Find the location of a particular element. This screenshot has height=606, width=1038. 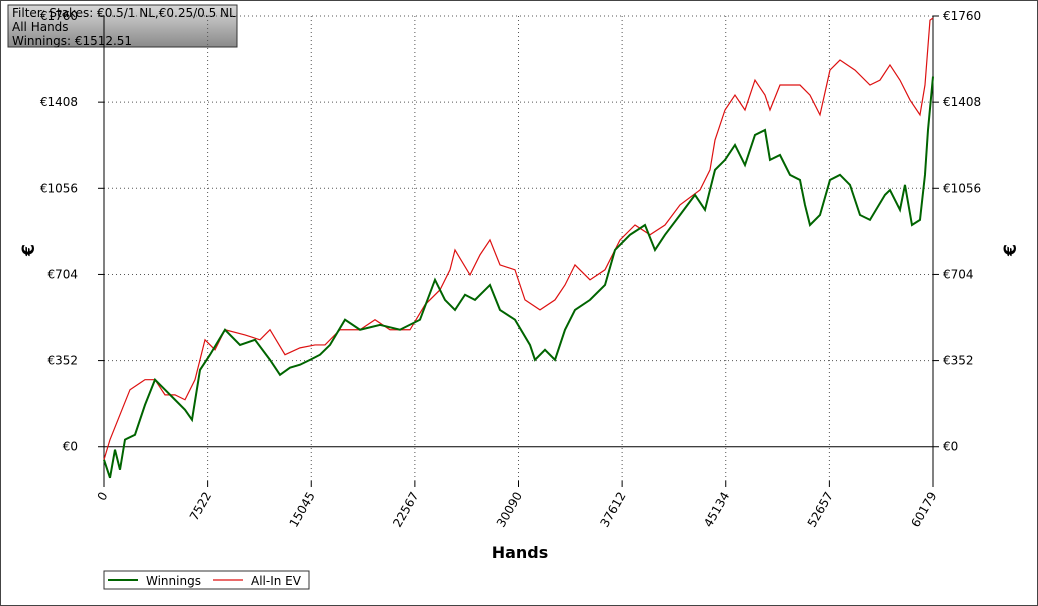

info-line: All Hands is located at coordinates (40, 27).